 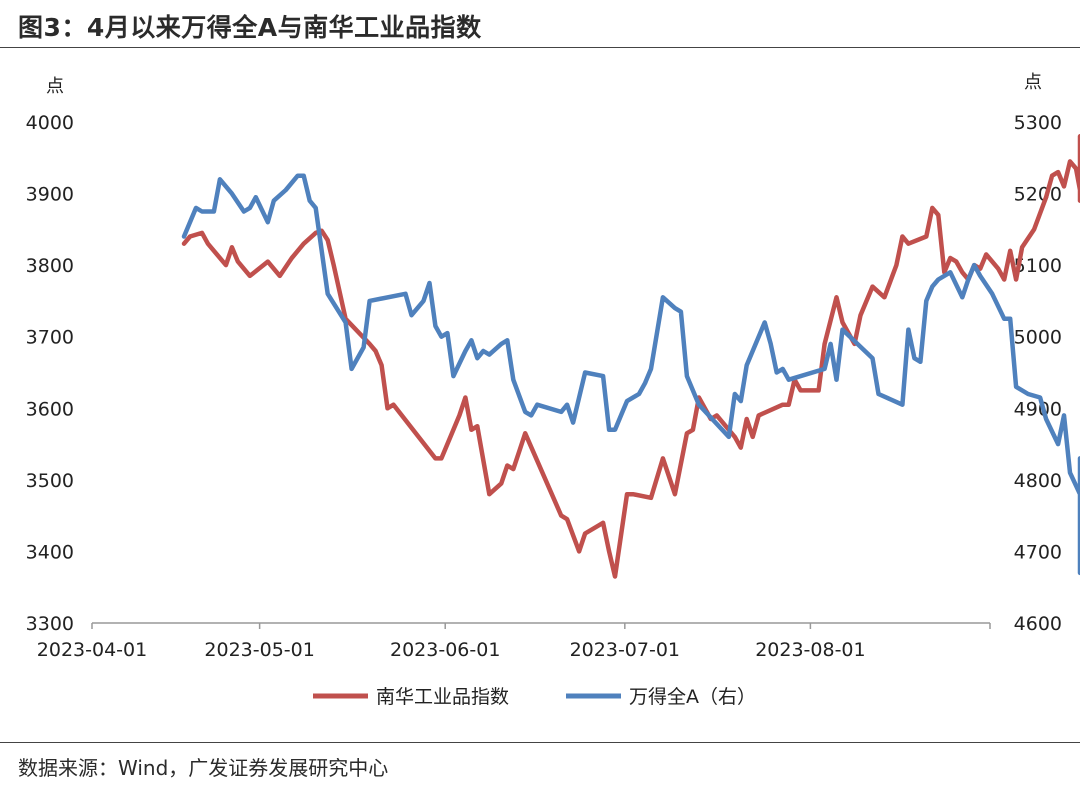 What do you see at coordinates (50, 481) in the screenshot?
I see `left-axis-tick-label: 3500` at bounding box center [50, 481].